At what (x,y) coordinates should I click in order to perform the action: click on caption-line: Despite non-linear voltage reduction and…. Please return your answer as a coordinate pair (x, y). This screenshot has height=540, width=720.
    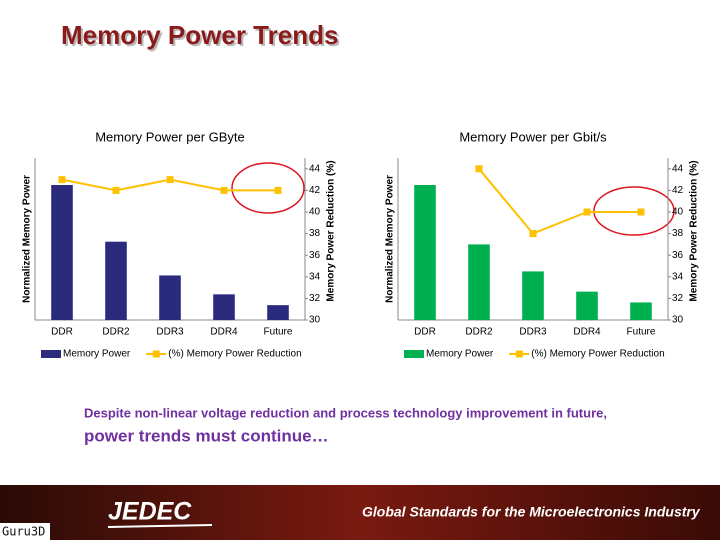
    Looking at the image, I should click on (345, 412).